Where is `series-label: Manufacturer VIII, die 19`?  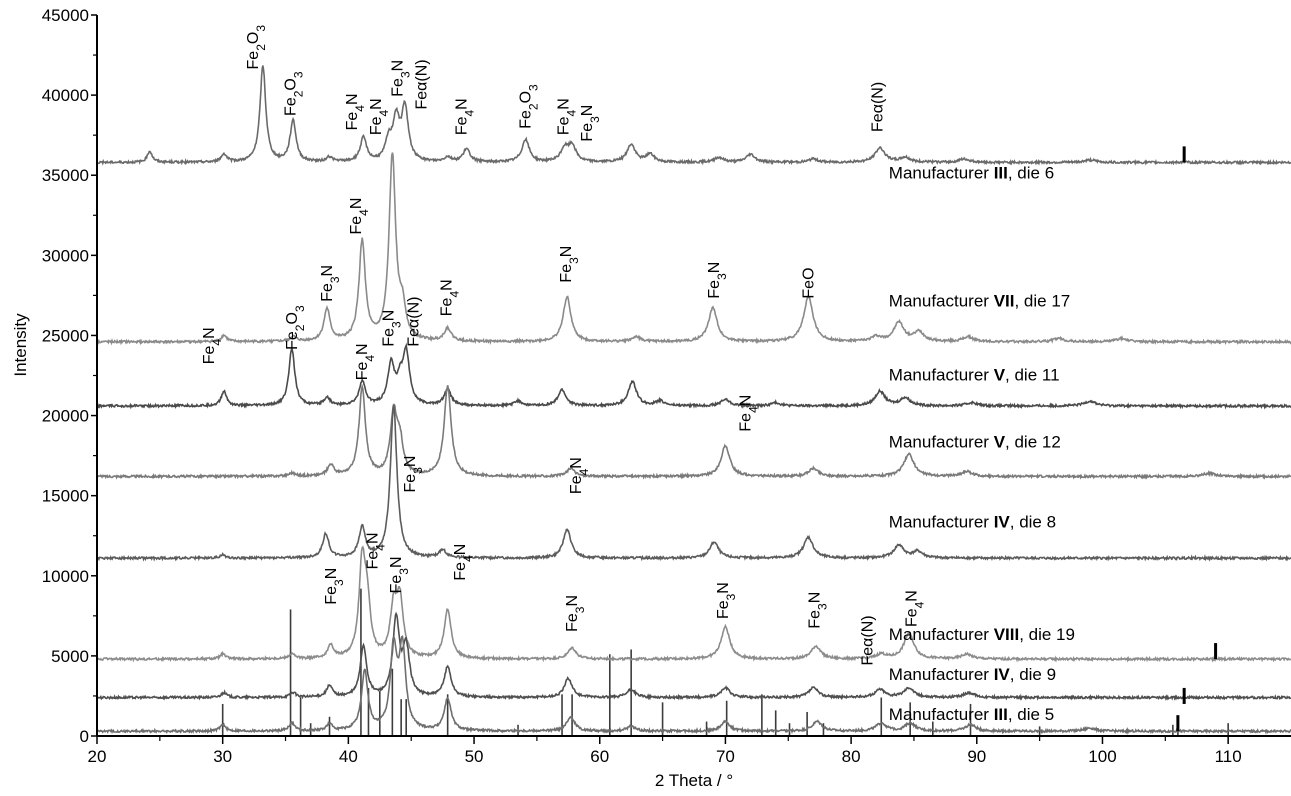
series-label: Manufacturer VIII, die 19 is located at coordinates (982, 634).